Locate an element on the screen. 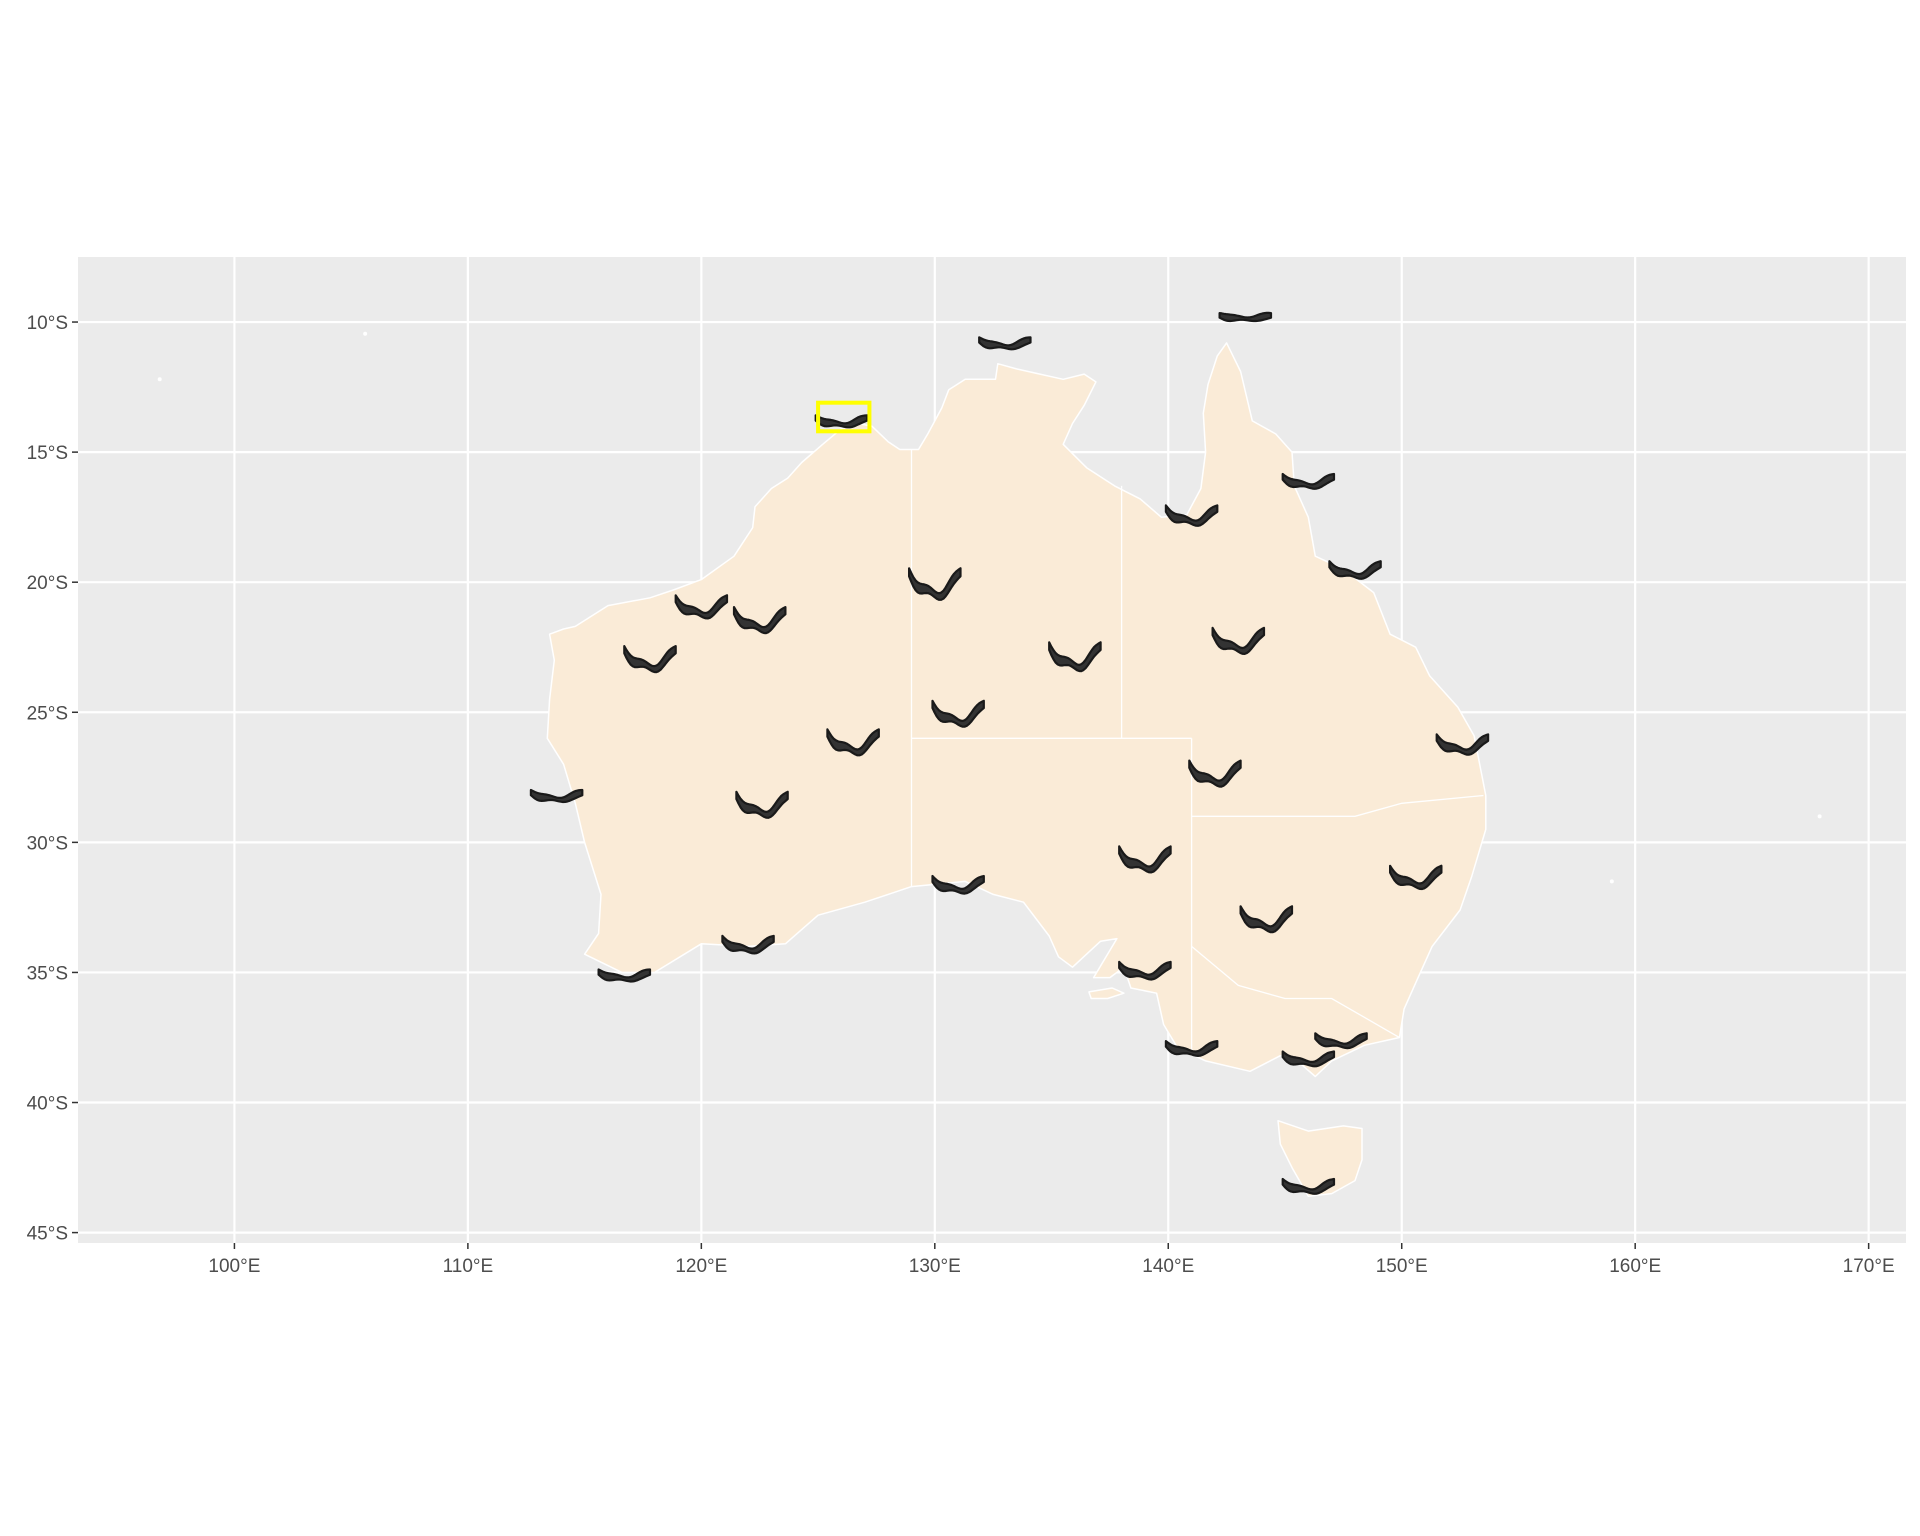  y-tick-label: 30°S is located at coordinates (47, 843).